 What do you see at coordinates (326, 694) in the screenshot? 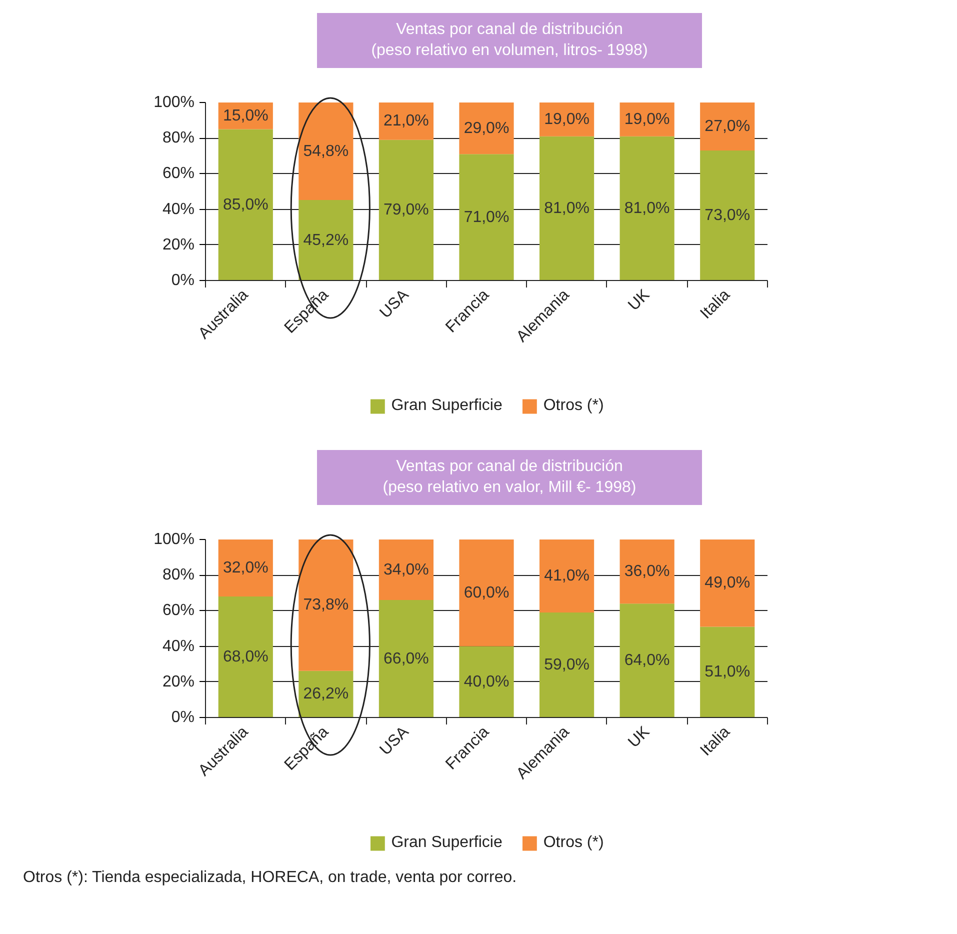
I see `data-label: 26,2%` at bounding box center [326, 694].